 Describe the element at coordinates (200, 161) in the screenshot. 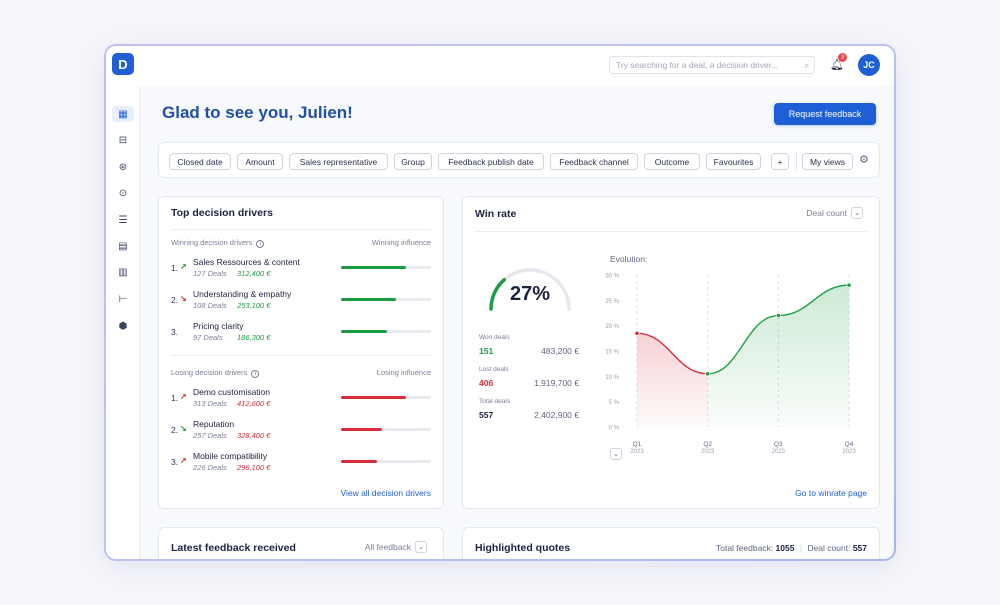

I see `filter-chip: Closed date` at that location.